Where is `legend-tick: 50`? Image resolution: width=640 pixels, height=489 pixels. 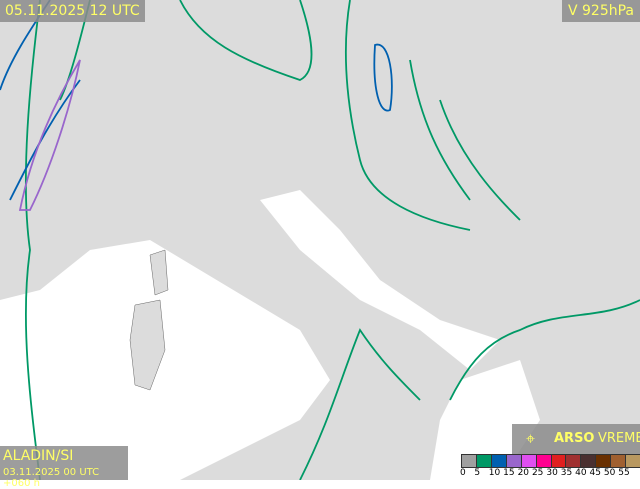
legend-tick: 50 is located at coordinates (609, 473).